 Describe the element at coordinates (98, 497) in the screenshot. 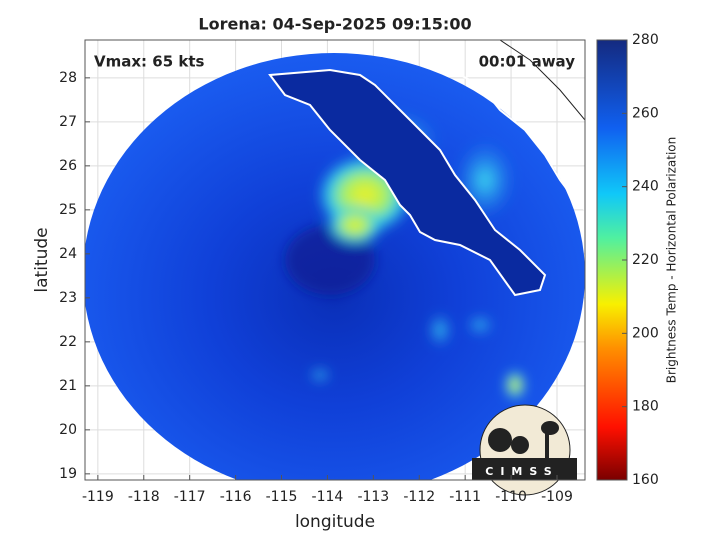

I see `x-tick-label: -119` at that location.